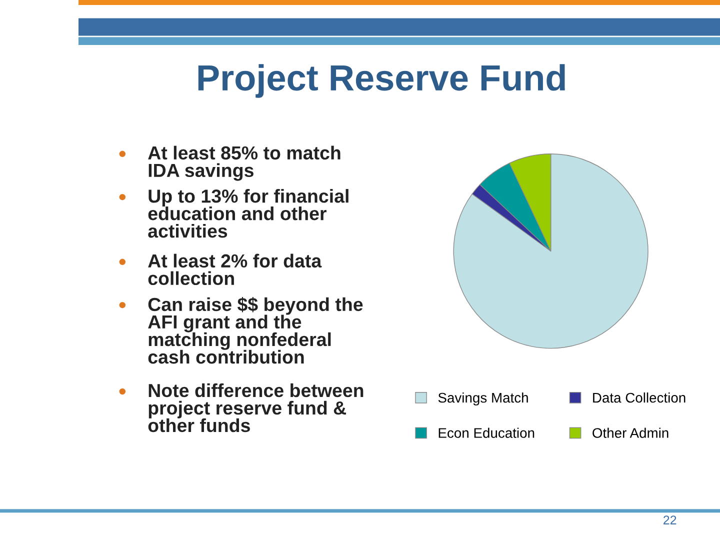  What do you see at coordinates (483, 399) in the screenshot?
I see `legend-label: Savings Match` at bounding box center [483, 399].